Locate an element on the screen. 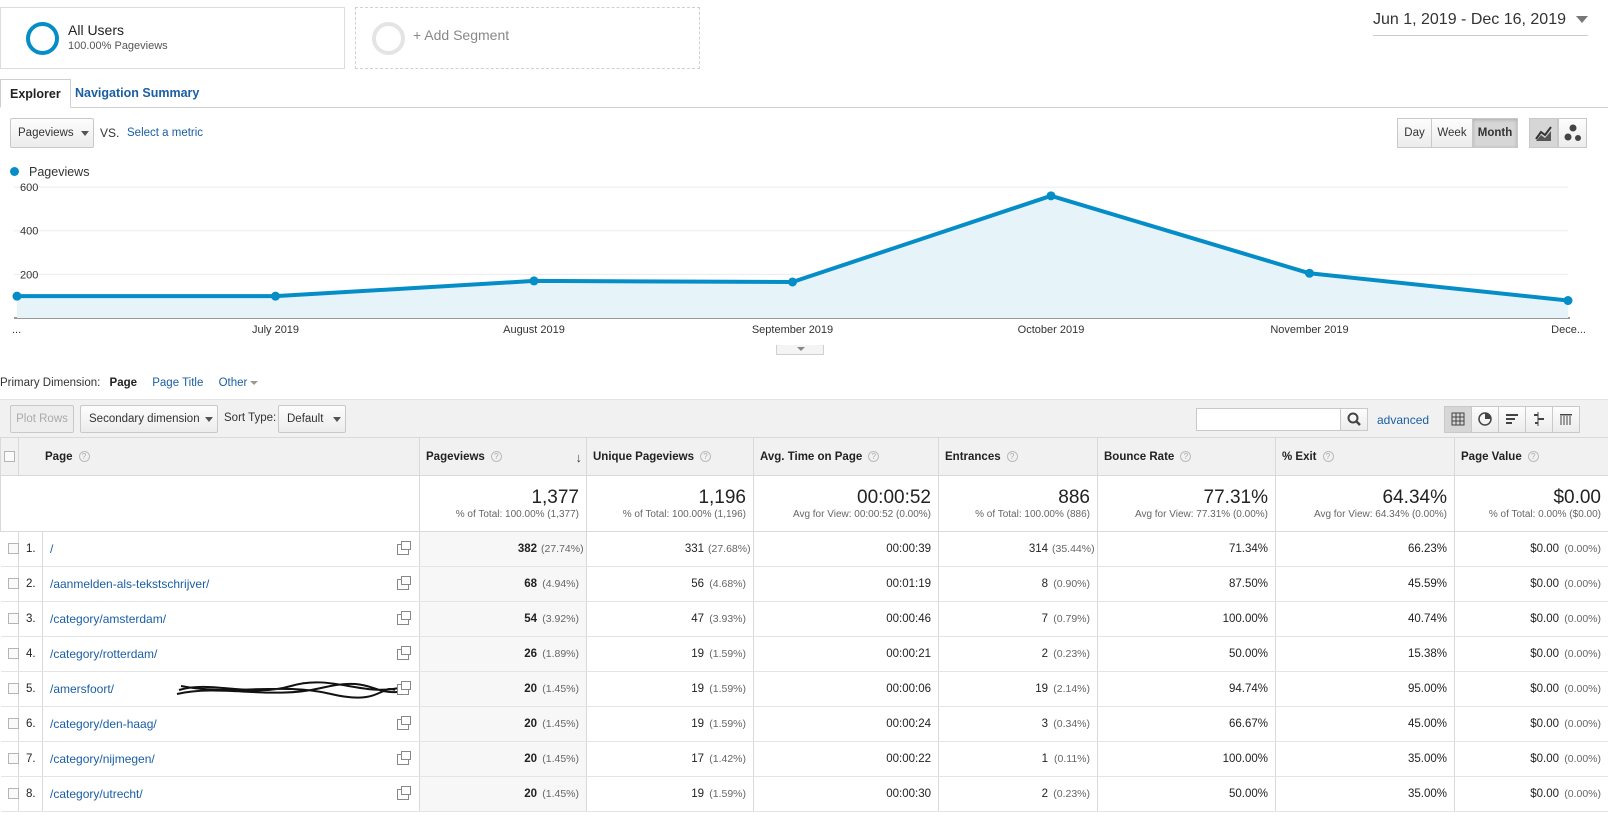 The width and height of the screenshot is (1608, 815). segment-all-users: All Users 100.00% Pageviews is located at coordinates (172, 38).